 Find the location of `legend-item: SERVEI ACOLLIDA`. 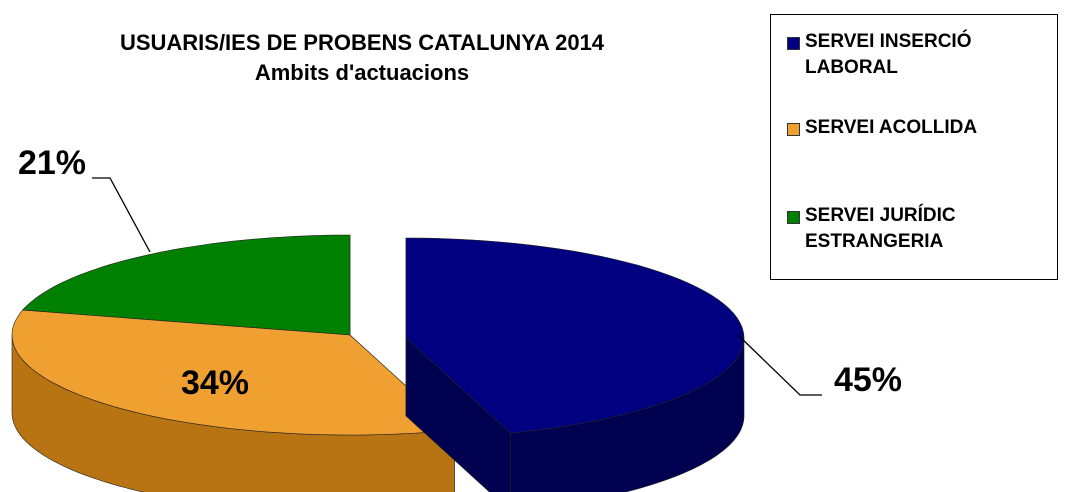

legend-item: SERVEI ACOLLIDA is located at coordinates (914, 128).